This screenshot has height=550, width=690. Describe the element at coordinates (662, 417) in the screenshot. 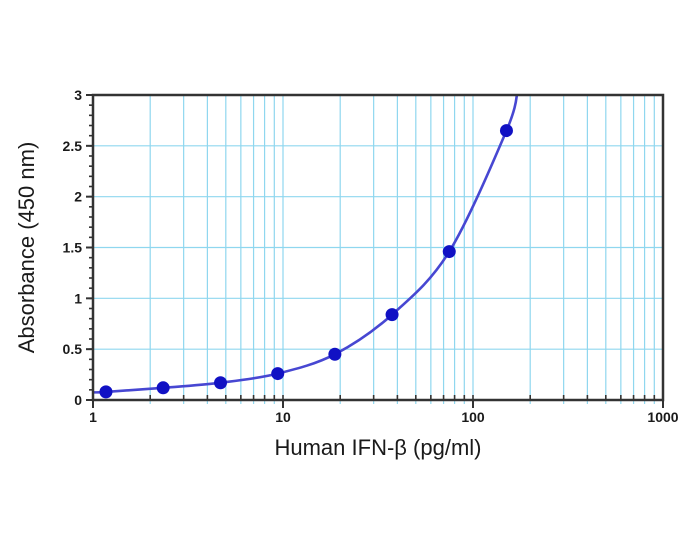

I see `x-tick-label: 1000` at that location.